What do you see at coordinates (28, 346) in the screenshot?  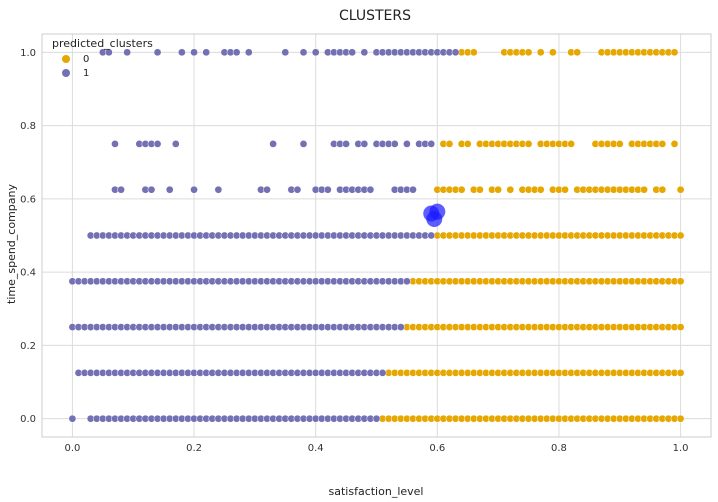 I see `y-tick-label: 0.2` at bounding box center [28, 346].